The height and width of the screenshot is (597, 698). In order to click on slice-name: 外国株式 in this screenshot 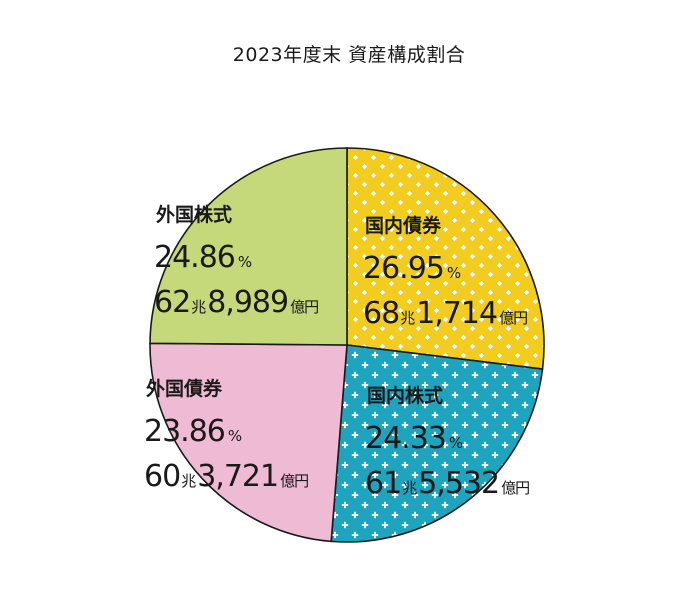, I will do `click(194, 214)`.